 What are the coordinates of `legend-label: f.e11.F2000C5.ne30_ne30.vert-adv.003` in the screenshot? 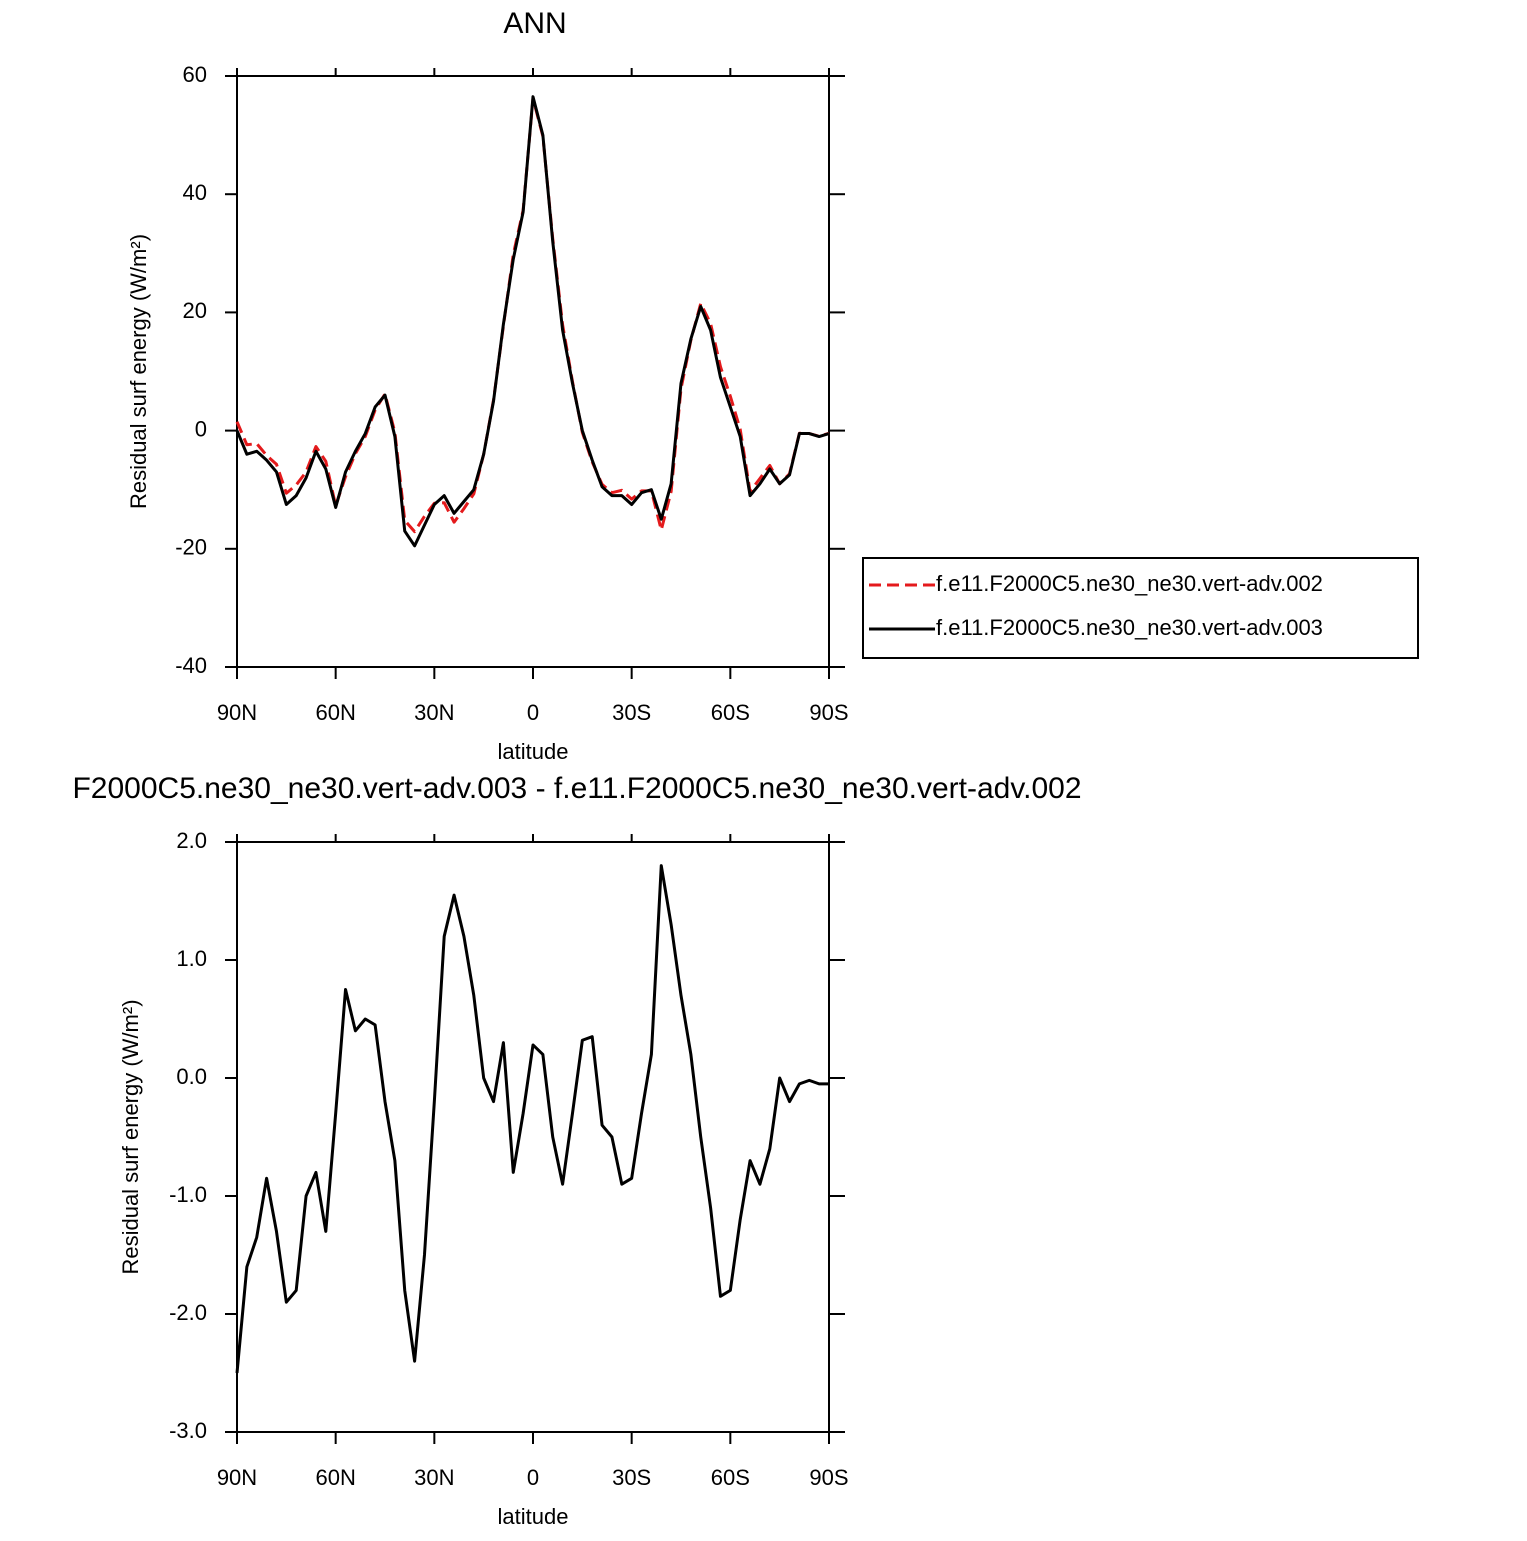 It's located at (1129, 627).